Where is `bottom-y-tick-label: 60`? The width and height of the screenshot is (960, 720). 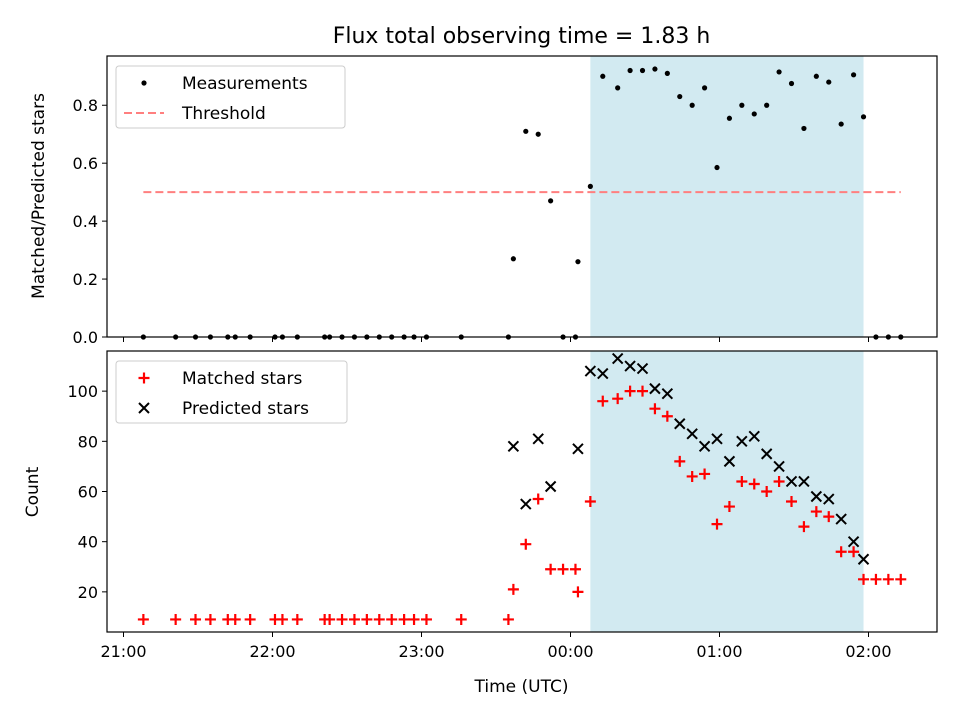
bottom-y-tick-label: 60 is located at coordinates (88, 492).